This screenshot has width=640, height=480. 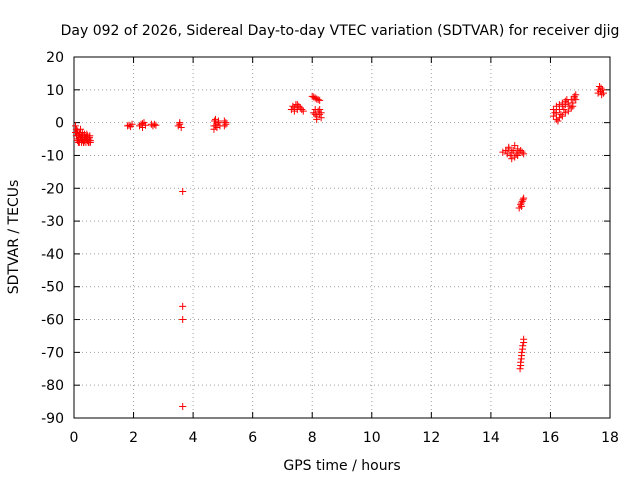 What do you see at coordinates (551, 438) in the screenshot?
I see `x-tick-label: 16` at bounding box center [551, 438].